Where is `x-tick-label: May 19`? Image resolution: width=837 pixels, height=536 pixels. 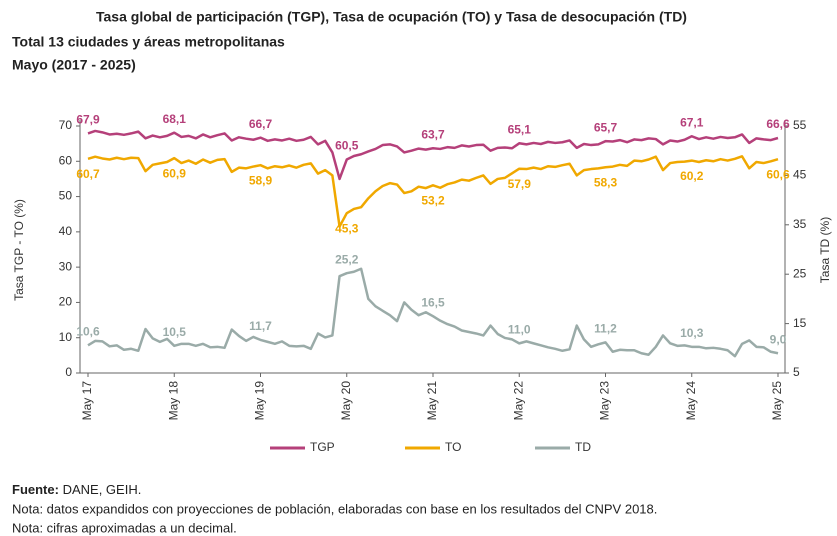
x-tick-label: May 19 is located at coordinates (260, 401).